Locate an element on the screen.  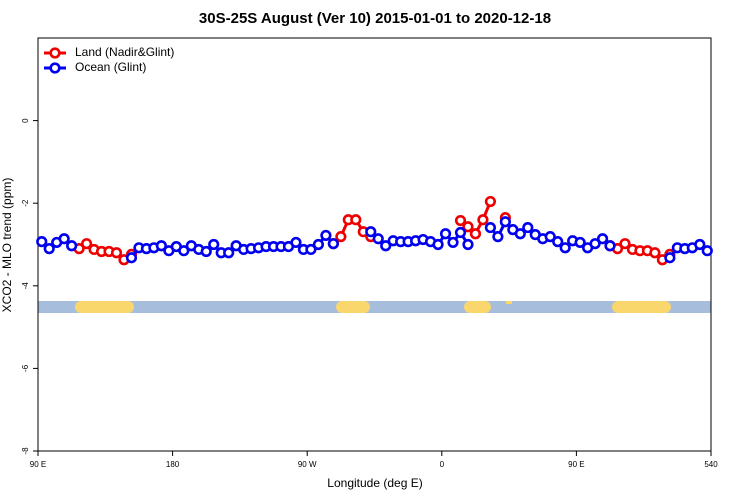
x-axis-label: Longitude (deg E) is located at coordinates (374, 483).